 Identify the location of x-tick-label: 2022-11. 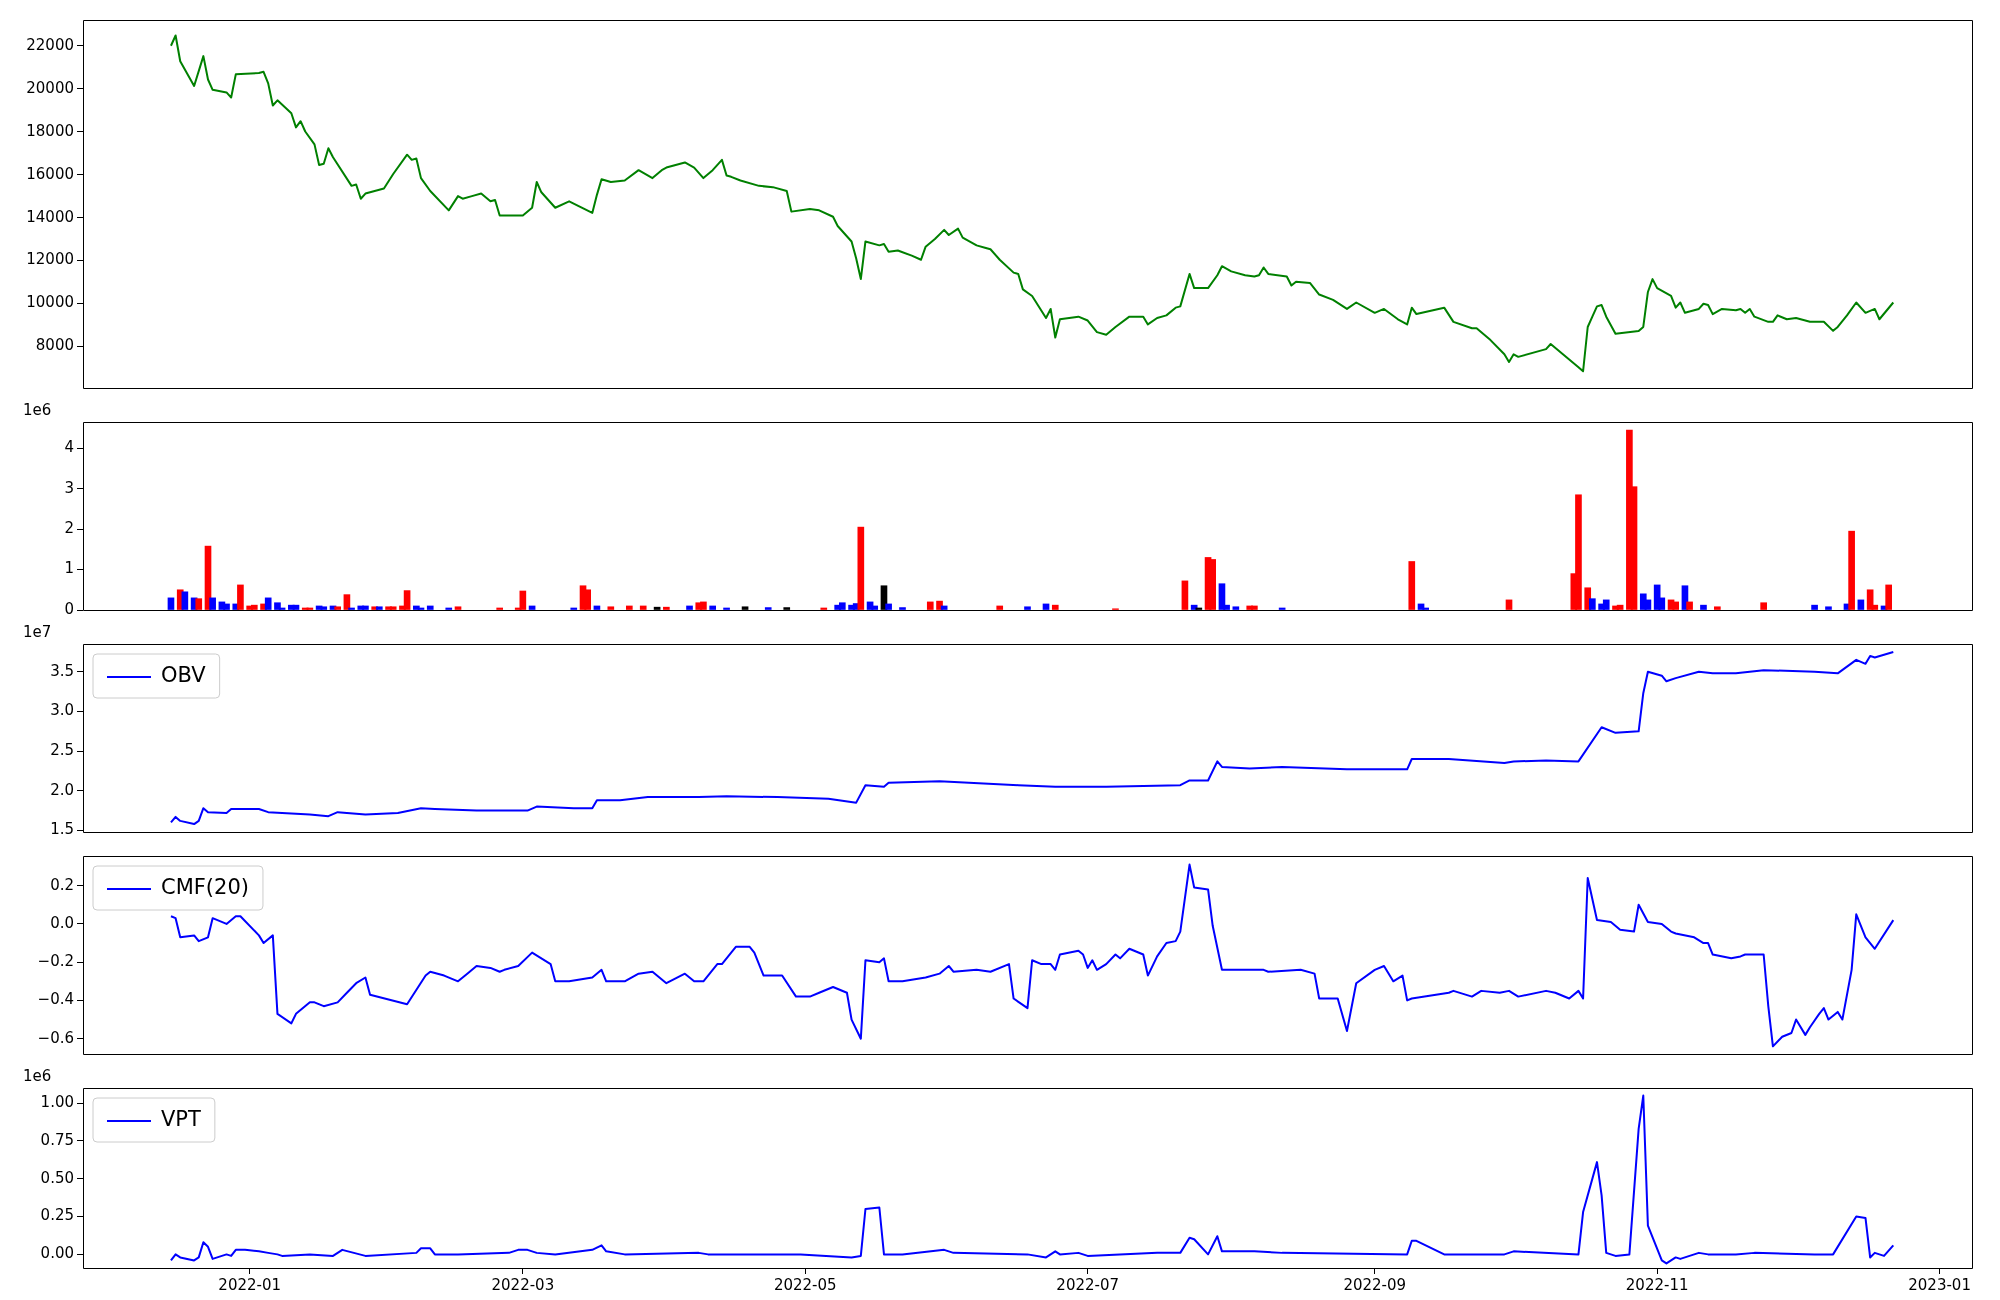
(1657, 1284).